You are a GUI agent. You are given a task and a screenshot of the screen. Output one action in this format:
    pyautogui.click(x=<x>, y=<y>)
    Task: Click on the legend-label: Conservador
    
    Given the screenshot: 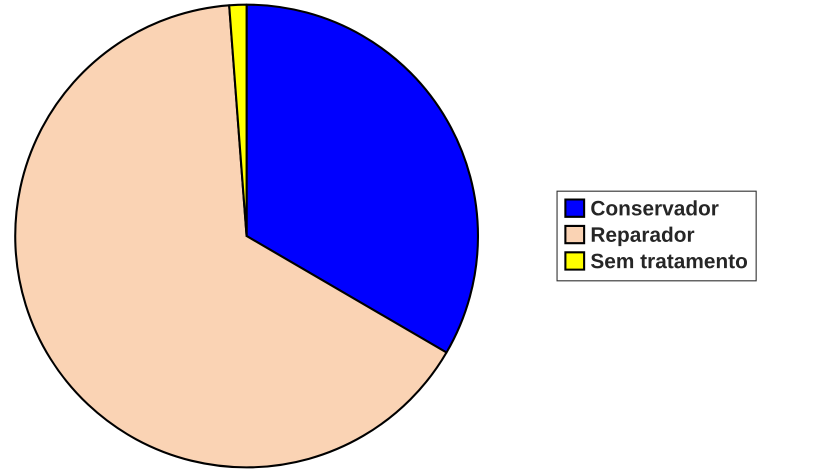 What is the action you would take?
    pyautogui.click(x=655, y=208)
    